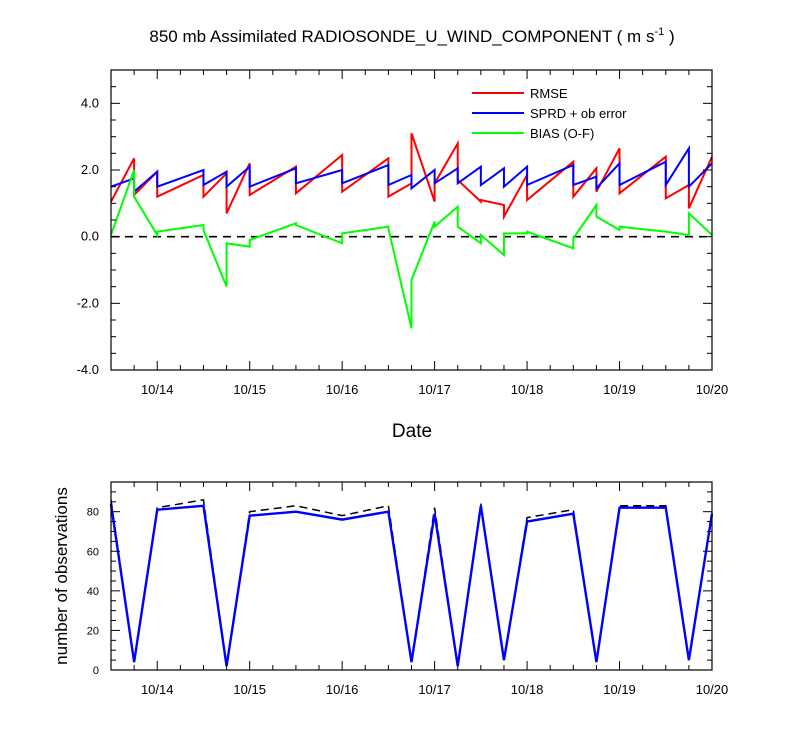  Describe the element at coordinates (93, 513) in the screenshot. I see `y-tick-label: 80` at that location.